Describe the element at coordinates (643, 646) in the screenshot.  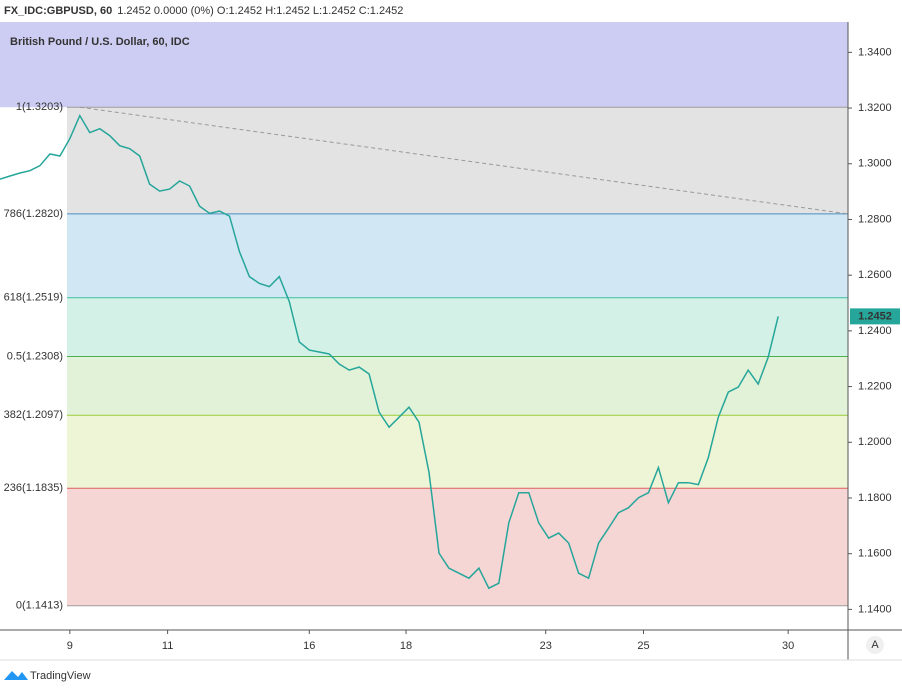
I see `x-tick-label: 25` at that location.